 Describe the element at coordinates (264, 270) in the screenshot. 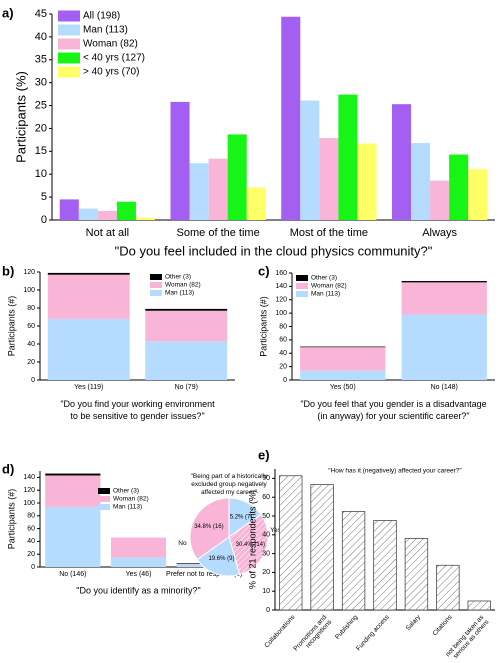

I see `panel-label: c)` at that location.